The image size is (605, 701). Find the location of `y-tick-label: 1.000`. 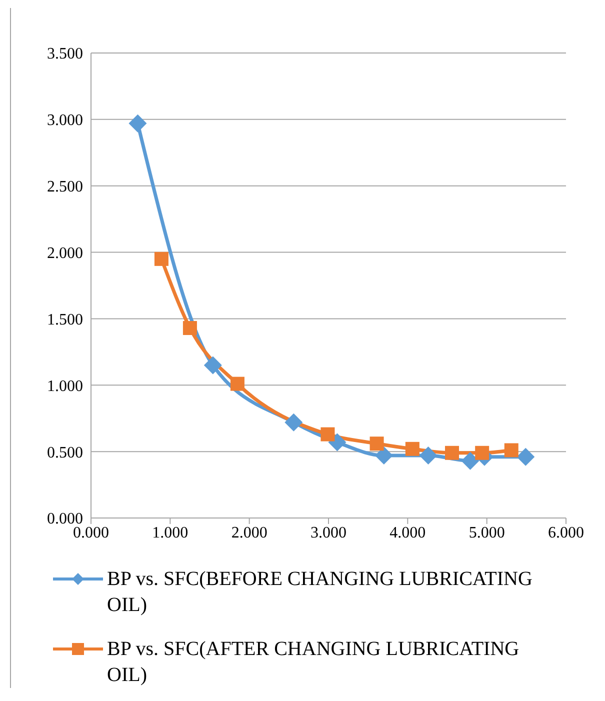

y-tick-label: 1.000 is located at coordinates (65, 386).